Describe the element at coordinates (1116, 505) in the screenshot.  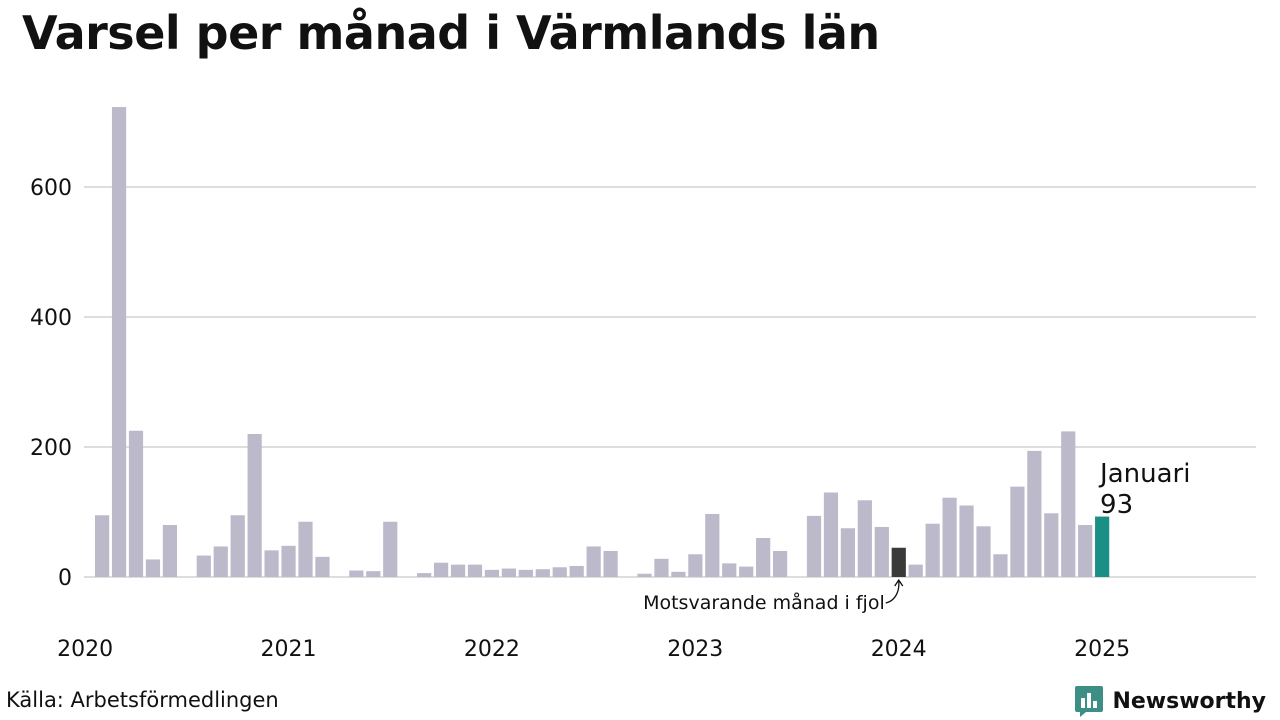
I see `callout-value: 93` at that location.